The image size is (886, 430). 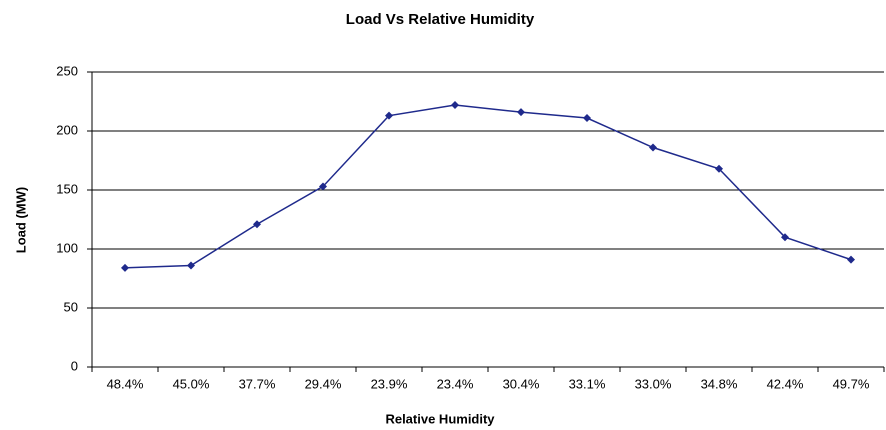 What do you see at coordinates (67, 129) in the screenshot?
I see `y-tick-label: 200` at bounding box center [67, 129].